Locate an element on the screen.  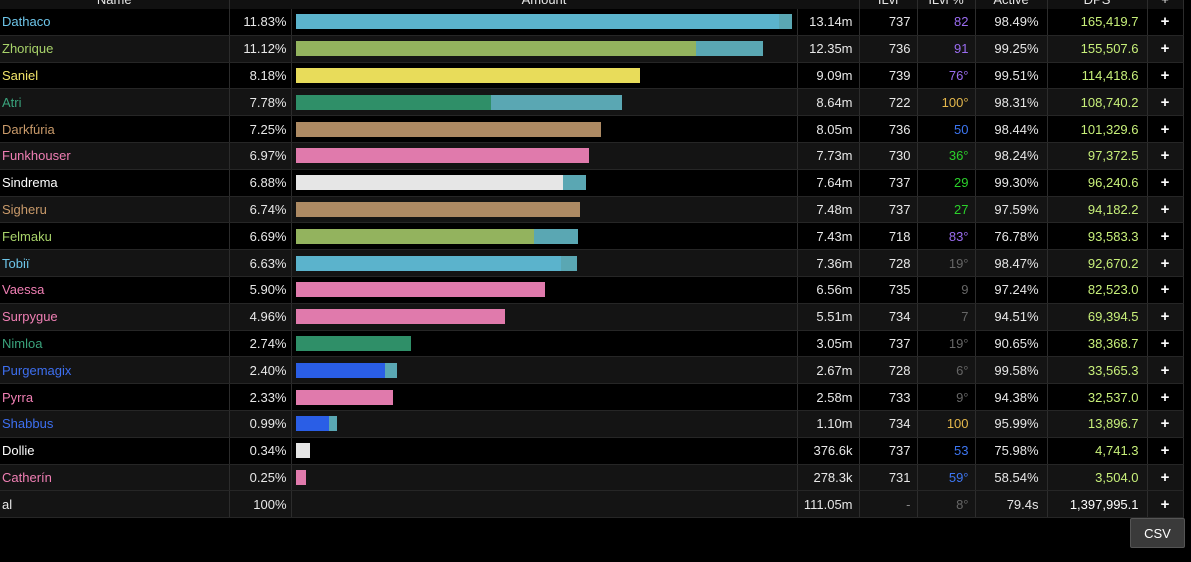
table-row: Nimloa 2.74% 3.05m 737 19° 90.65% 38,368.7 + is located at coordinates (592, 344).